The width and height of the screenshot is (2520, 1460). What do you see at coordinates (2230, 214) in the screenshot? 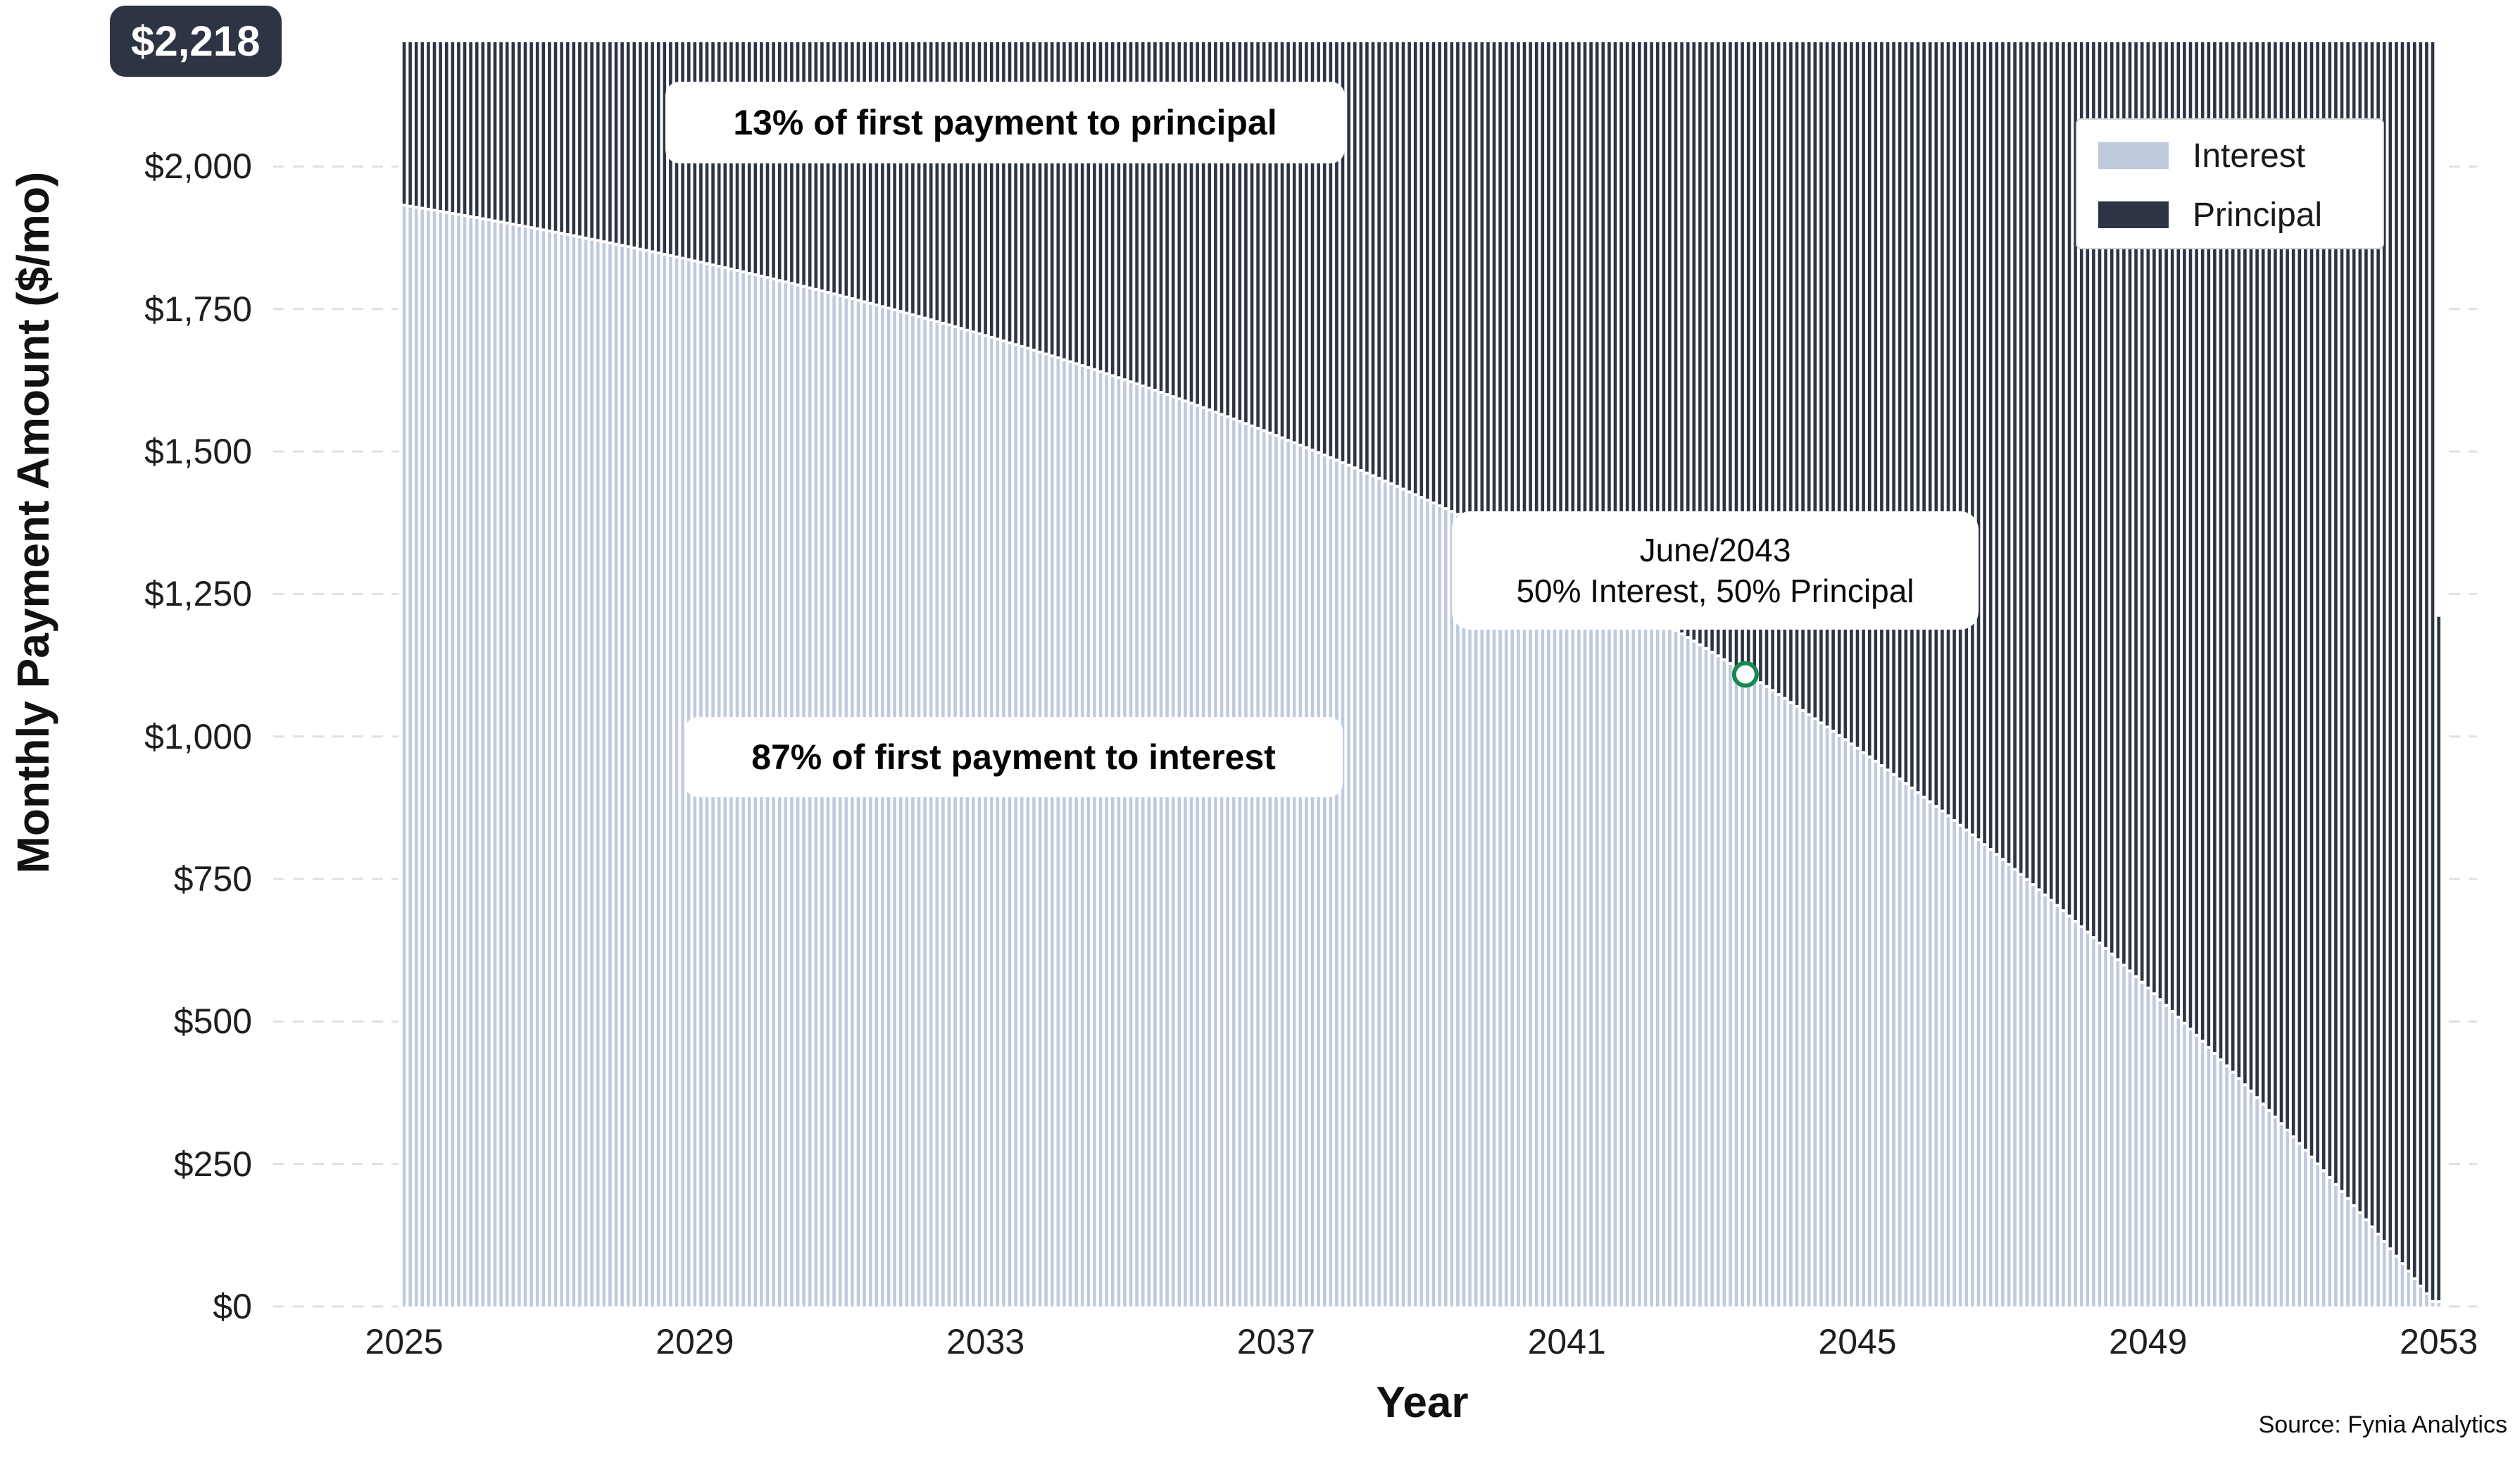
I see `legend-item-principal: Principal` at bounding box center [2230, 214].